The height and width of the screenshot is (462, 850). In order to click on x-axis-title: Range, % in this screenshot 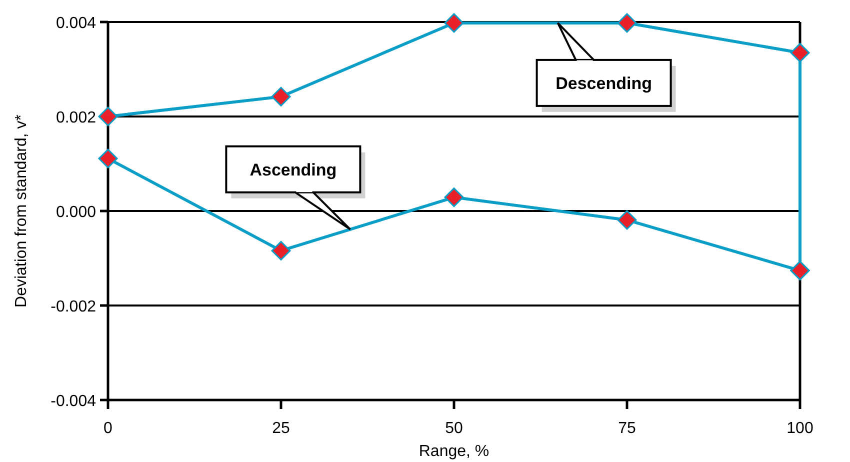, I will do `click(454, 451)`.